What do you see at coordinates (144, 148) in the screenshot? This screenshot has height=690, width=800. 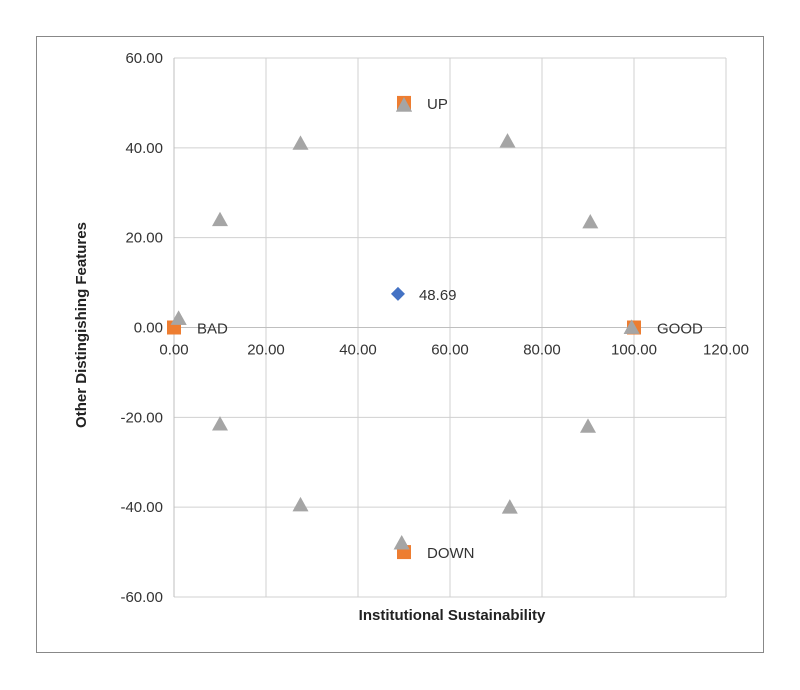 I see `y-tick-label: 40.00` at bounding box center [144, 148].